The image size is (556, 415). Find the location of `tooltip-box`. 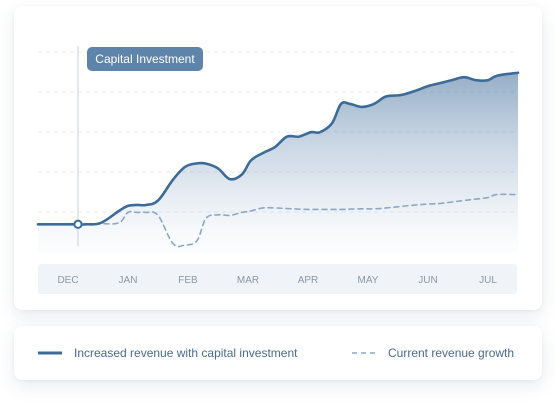

tooltip-box is located at coordinates (145, 59).